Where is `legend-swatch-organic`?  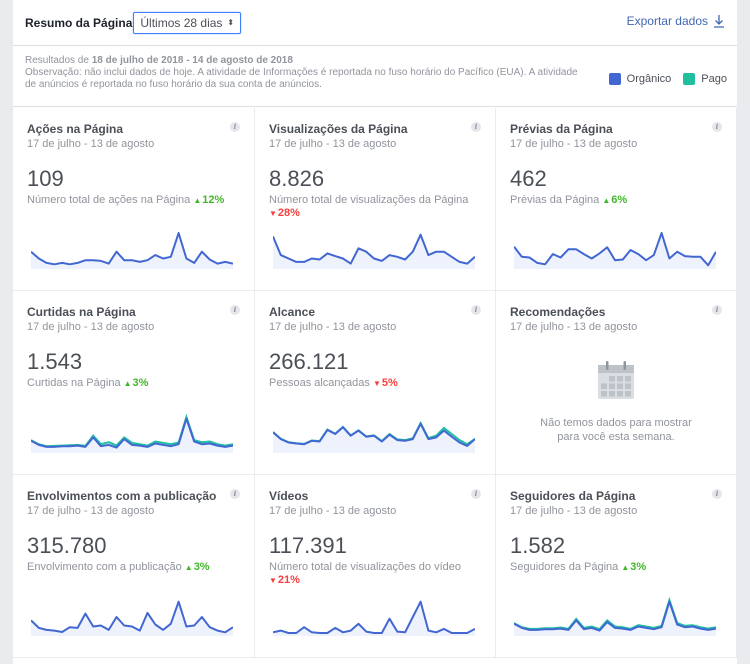 legend-swatch-organic is located at coordinates (614, 79).